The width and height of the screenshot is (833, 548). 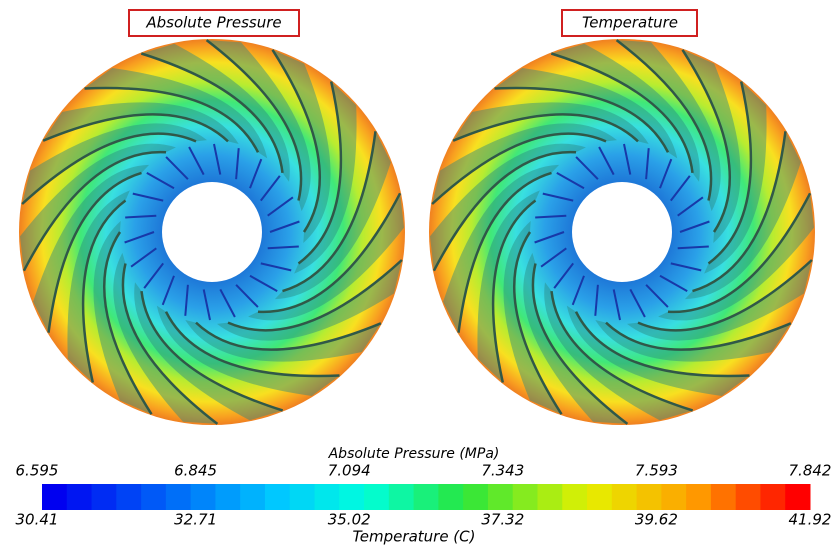 What do you see at coordinates (37, 471) in the screenshot?
I see `tick-label: 6.595` at bounding box center [37, 471].